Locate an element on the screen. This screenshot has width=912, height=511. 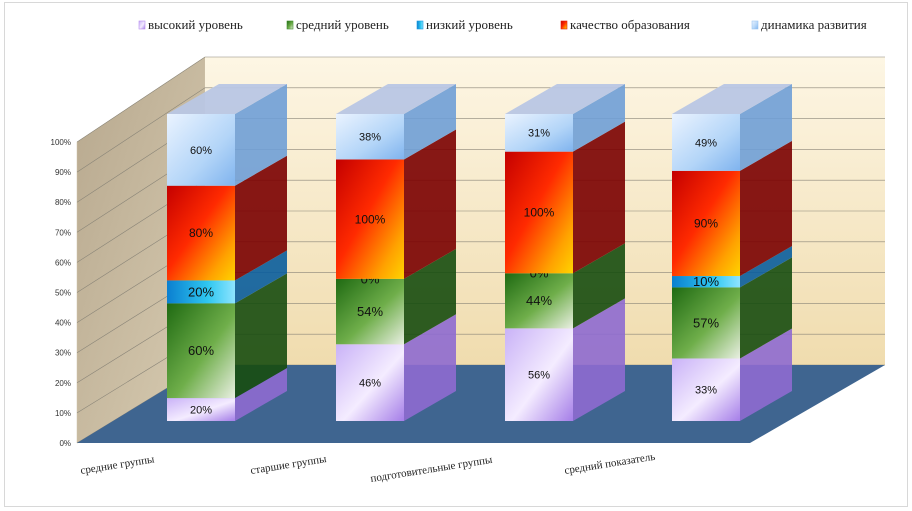
category-label: средние группы is located at coordinates (118, 465).